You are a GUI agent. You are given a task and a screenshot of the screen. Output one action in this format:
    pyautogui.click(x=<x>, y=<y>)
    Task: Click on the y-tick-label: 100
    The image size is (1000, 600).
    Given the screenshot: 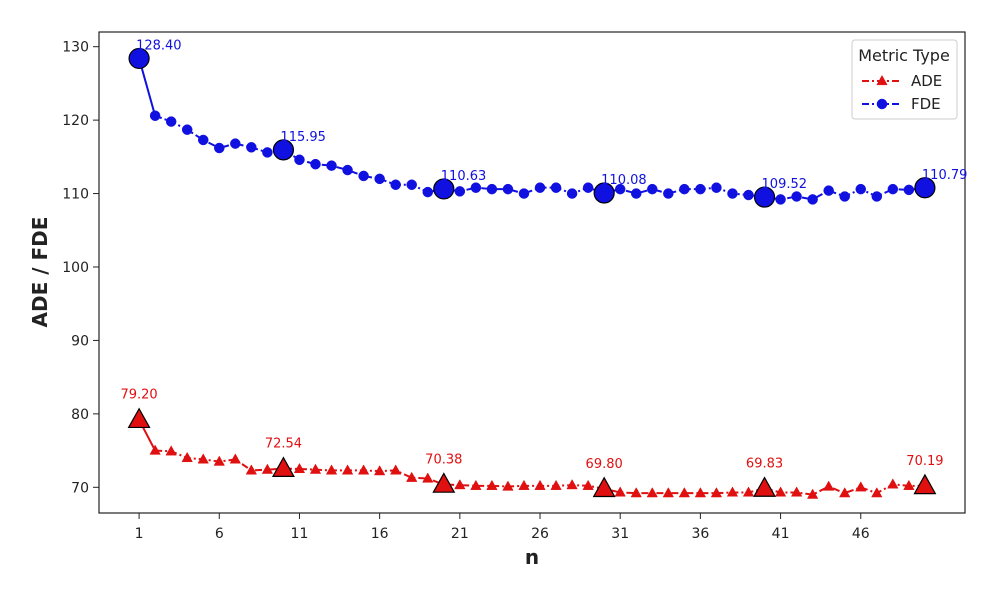 What is the action you would take?
    pyautogui.click(x=75, y=268)
    